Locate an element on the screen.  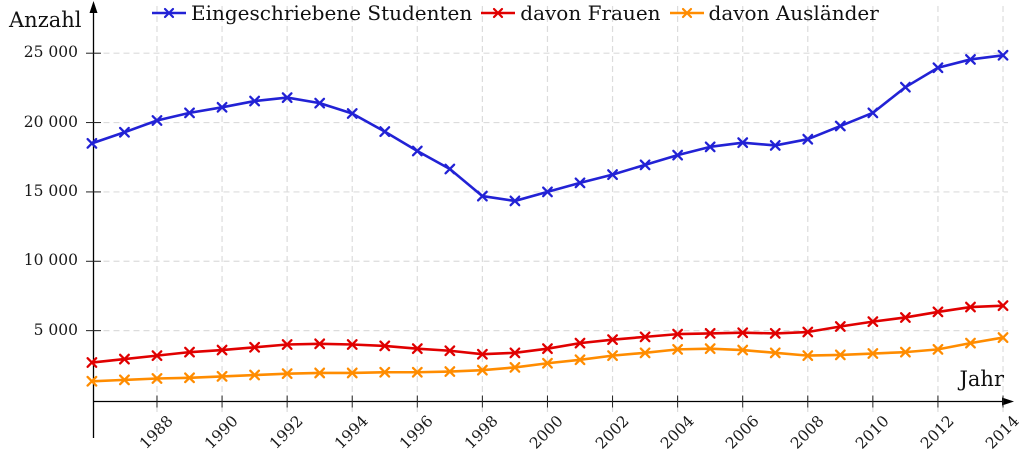
series-davon-ausl-nder is located at coordinates (547, 359).